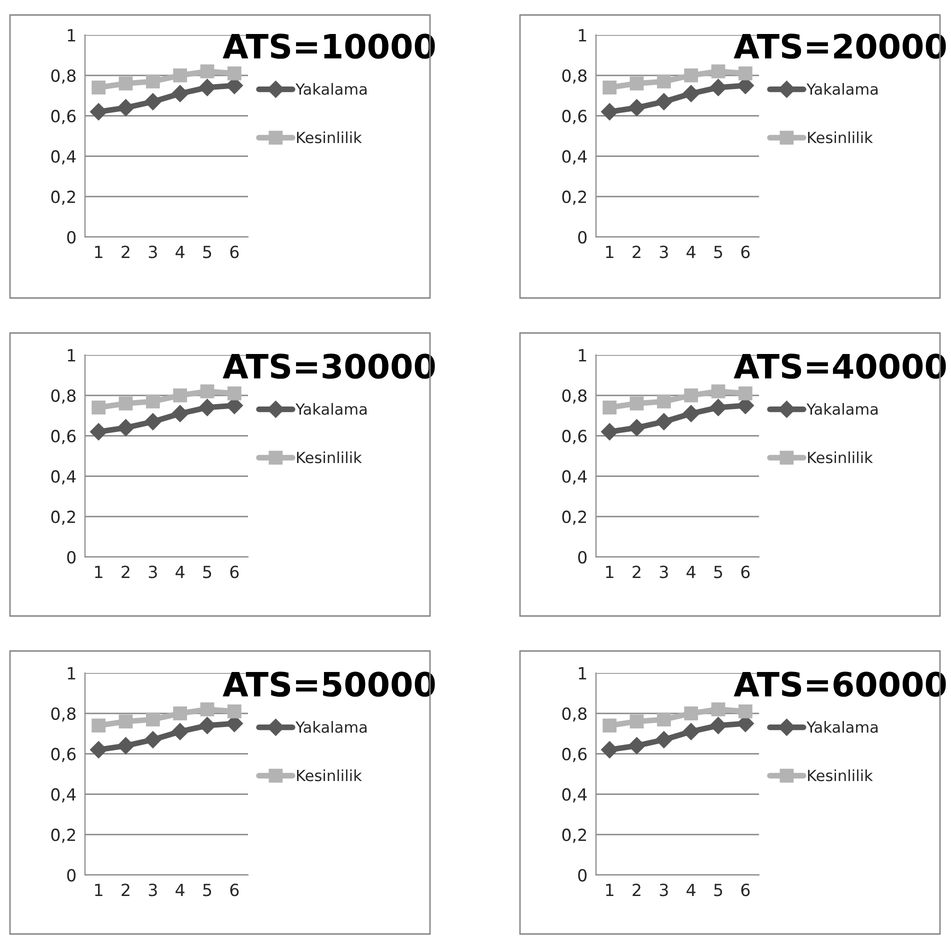 This screenshot has height=941, width=951. I want to click on text: ATS=60000, so click(840, 684).